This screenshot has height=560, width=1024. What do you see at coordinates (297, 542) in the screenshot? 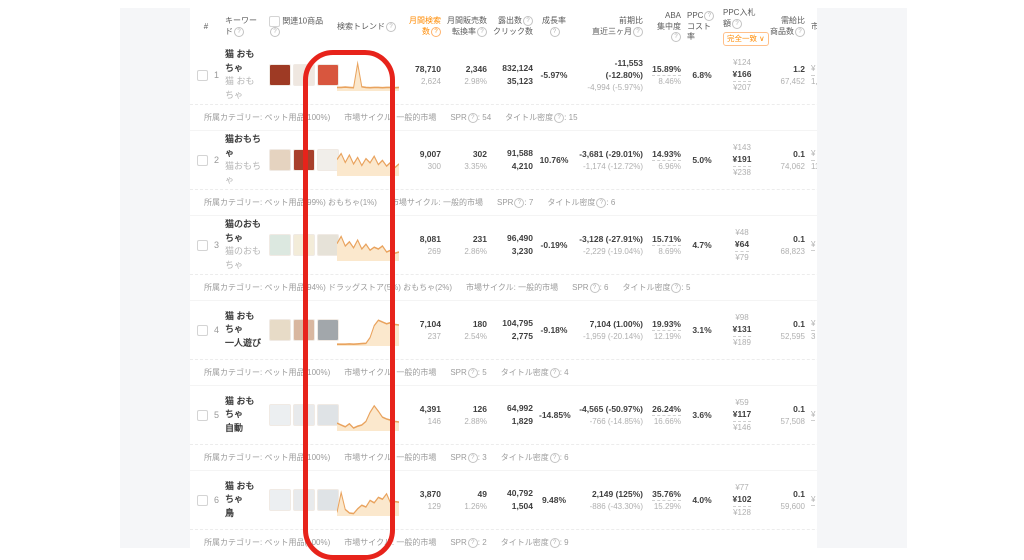
I see `category-values: ペット用品(100%)` at bounding box center [297, 542].